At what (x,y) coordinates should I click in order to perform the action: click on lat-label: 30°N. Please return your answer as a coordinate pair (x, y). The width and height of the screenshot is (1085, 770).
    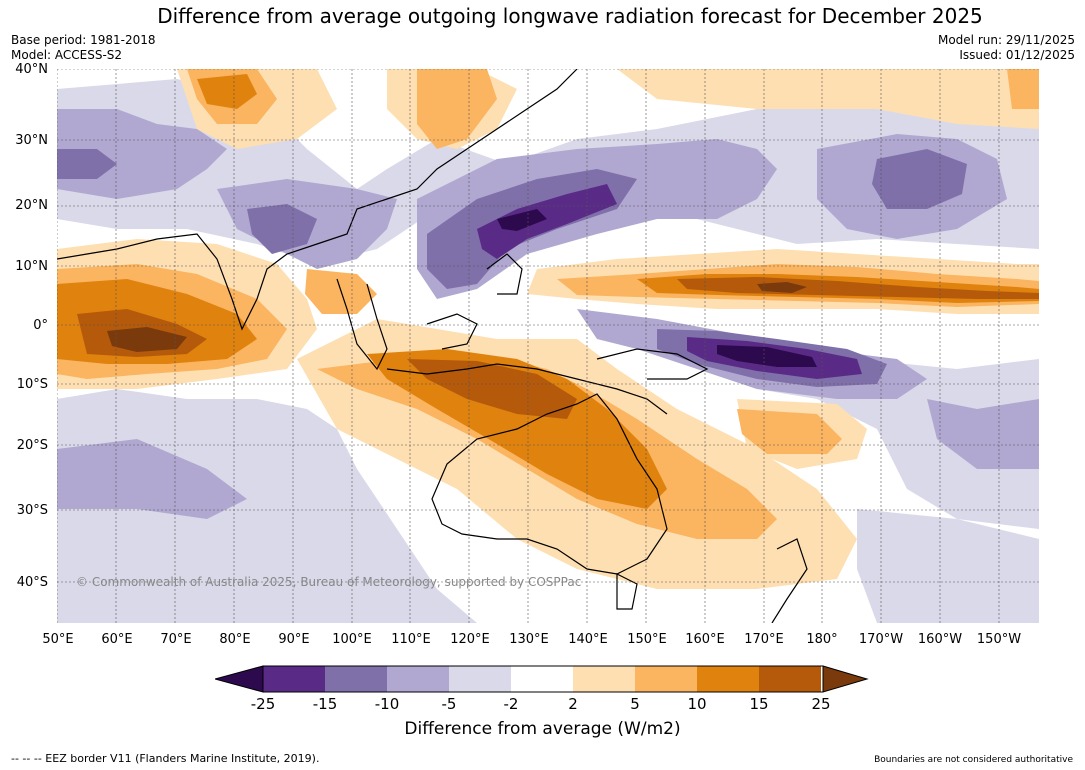
    Looking at the image, I should click on (31, 140).